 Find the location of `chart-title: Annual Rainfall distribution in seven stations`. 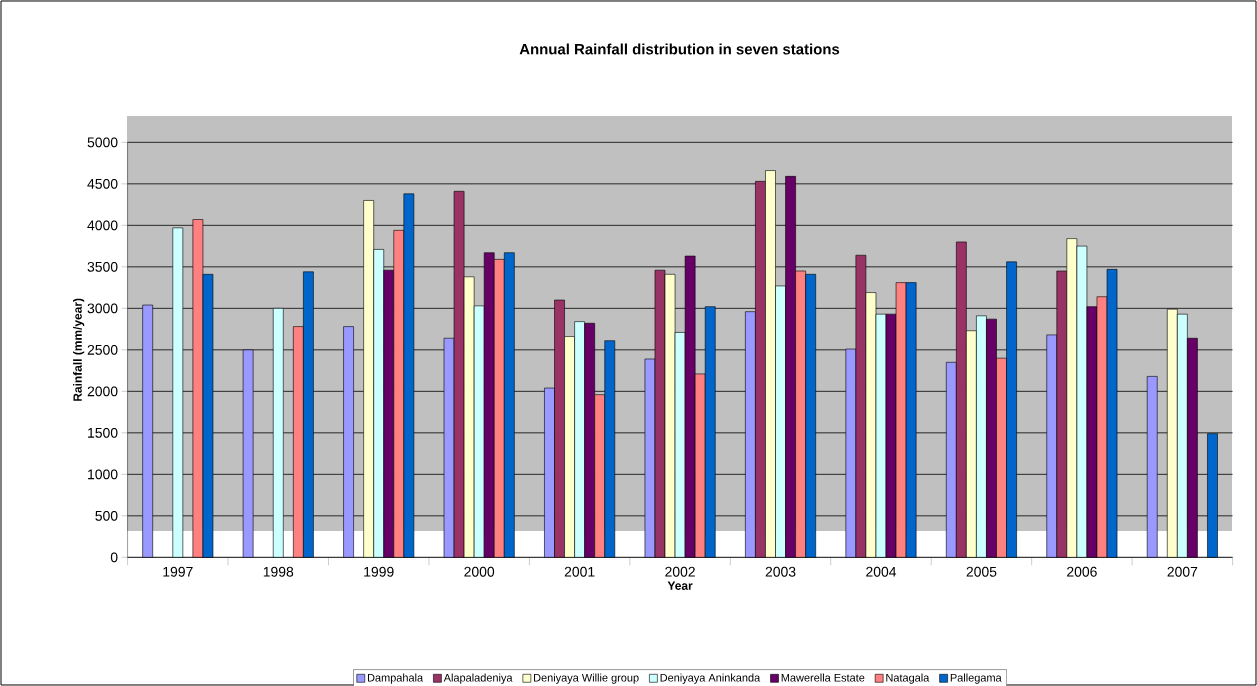

chart-title: Annual Rainfall distribution in seven stations is located at coordinates (679, 49).